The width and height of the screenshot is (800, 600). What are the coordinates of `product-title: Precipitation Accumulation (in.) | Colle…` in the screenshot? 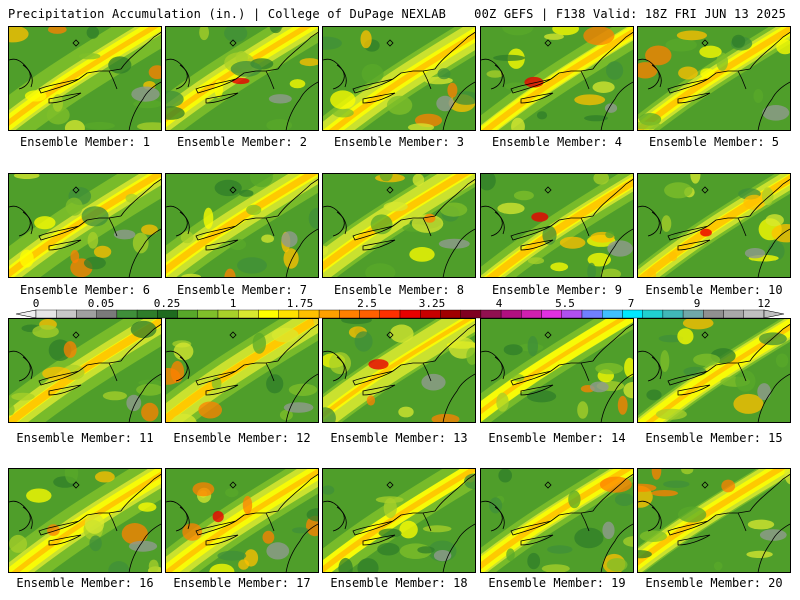 It's located at (227, 14).